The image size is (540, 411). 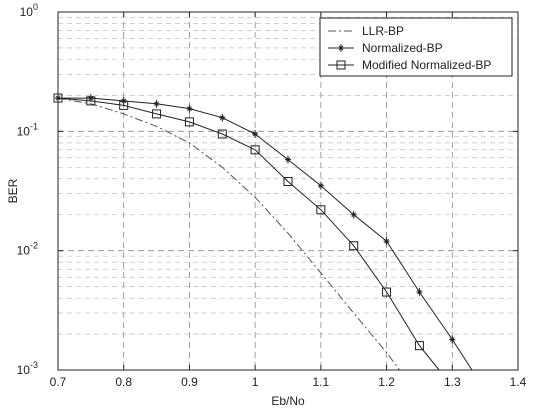 What do you see at coordinates (383, 31) in the screenshot?
I see `legend-entry-label: LLR-BP` at bounding box center [383, 31].